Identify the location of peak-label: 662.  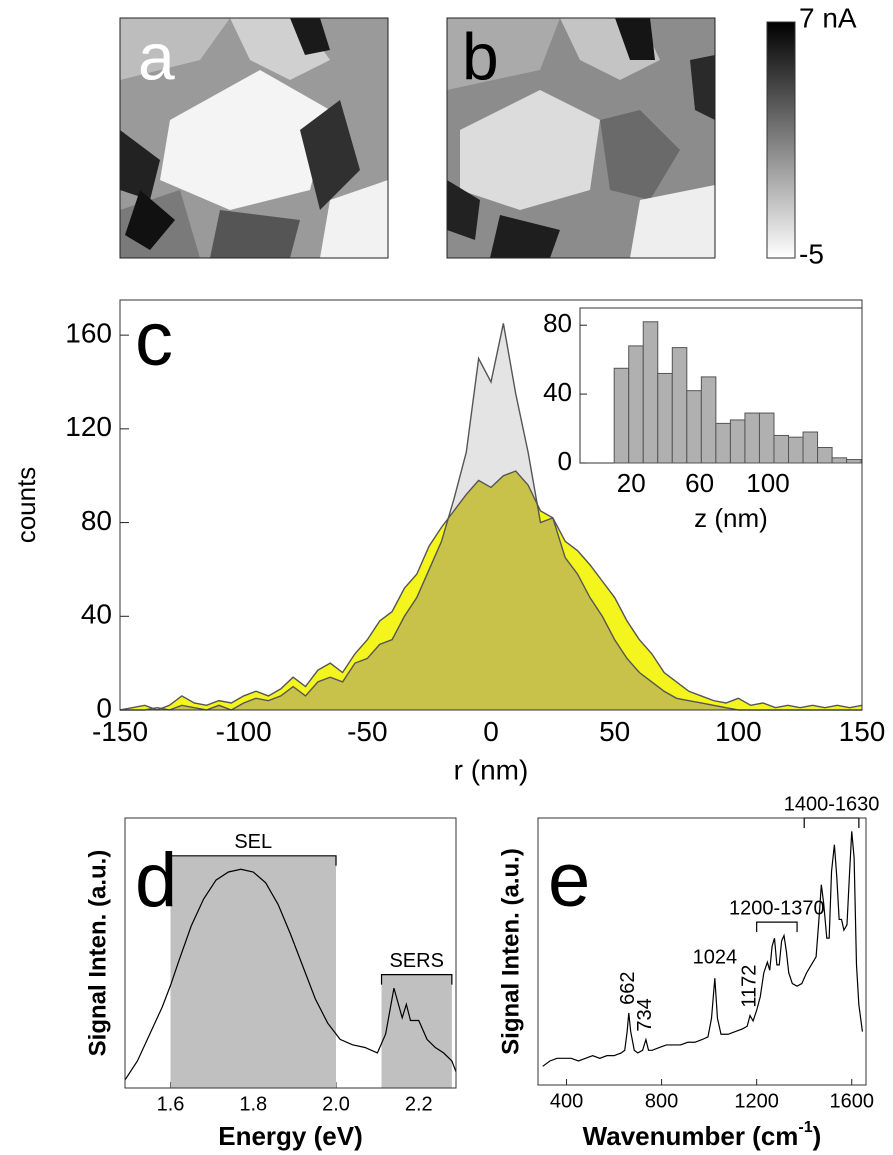
(628, 988).